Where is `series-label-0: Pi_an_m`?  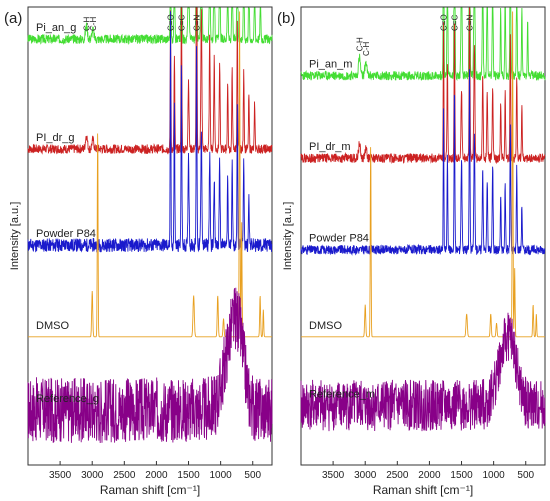 series-label-0: Pi_an_m is located at coordinates (330, 65).